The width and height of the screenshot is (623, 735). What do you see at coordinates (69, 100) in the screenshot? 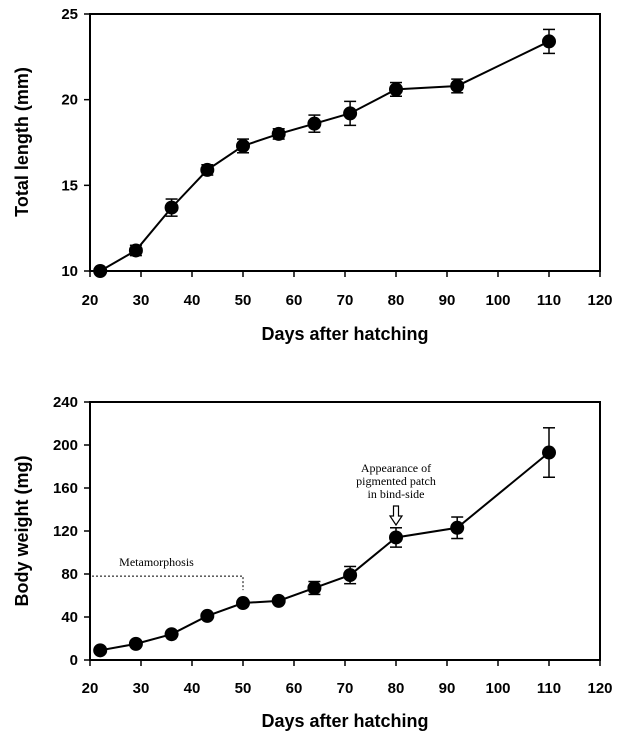
I see `y-tick-label: 20` at bounding box center [69, 100].